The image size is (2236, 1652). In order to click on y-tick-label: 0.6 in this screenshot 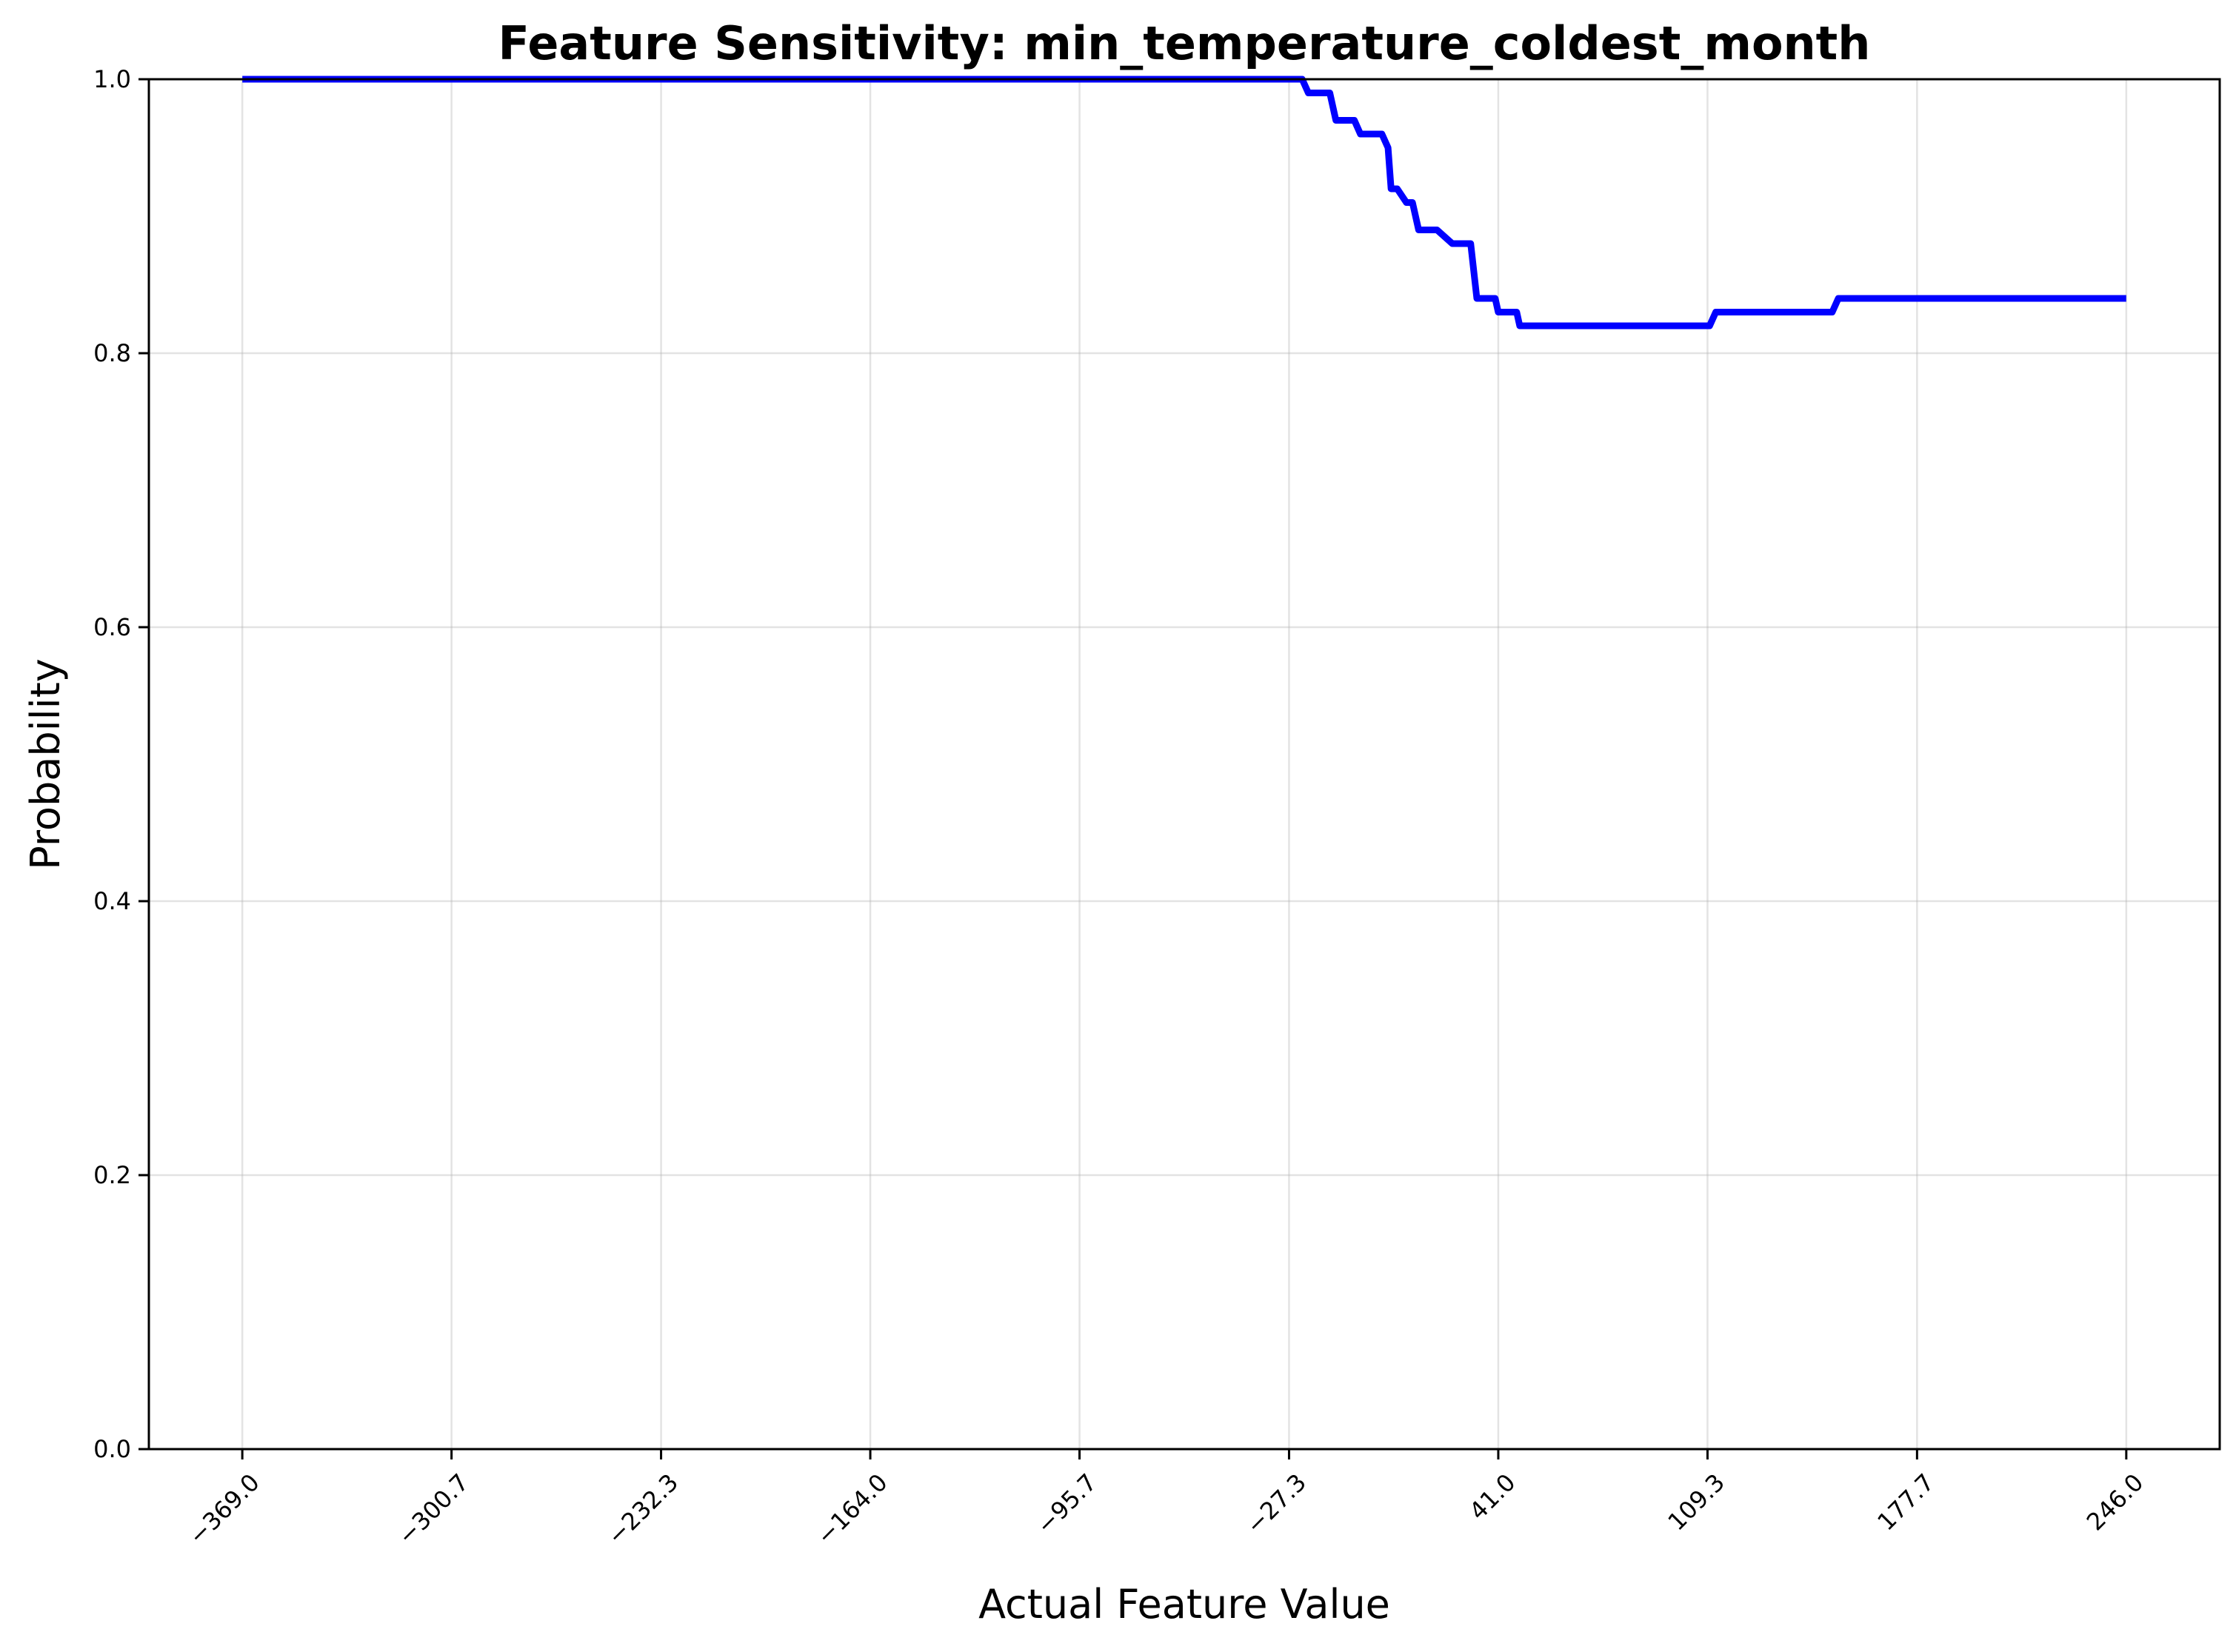, I will do `click(112, 627)`.